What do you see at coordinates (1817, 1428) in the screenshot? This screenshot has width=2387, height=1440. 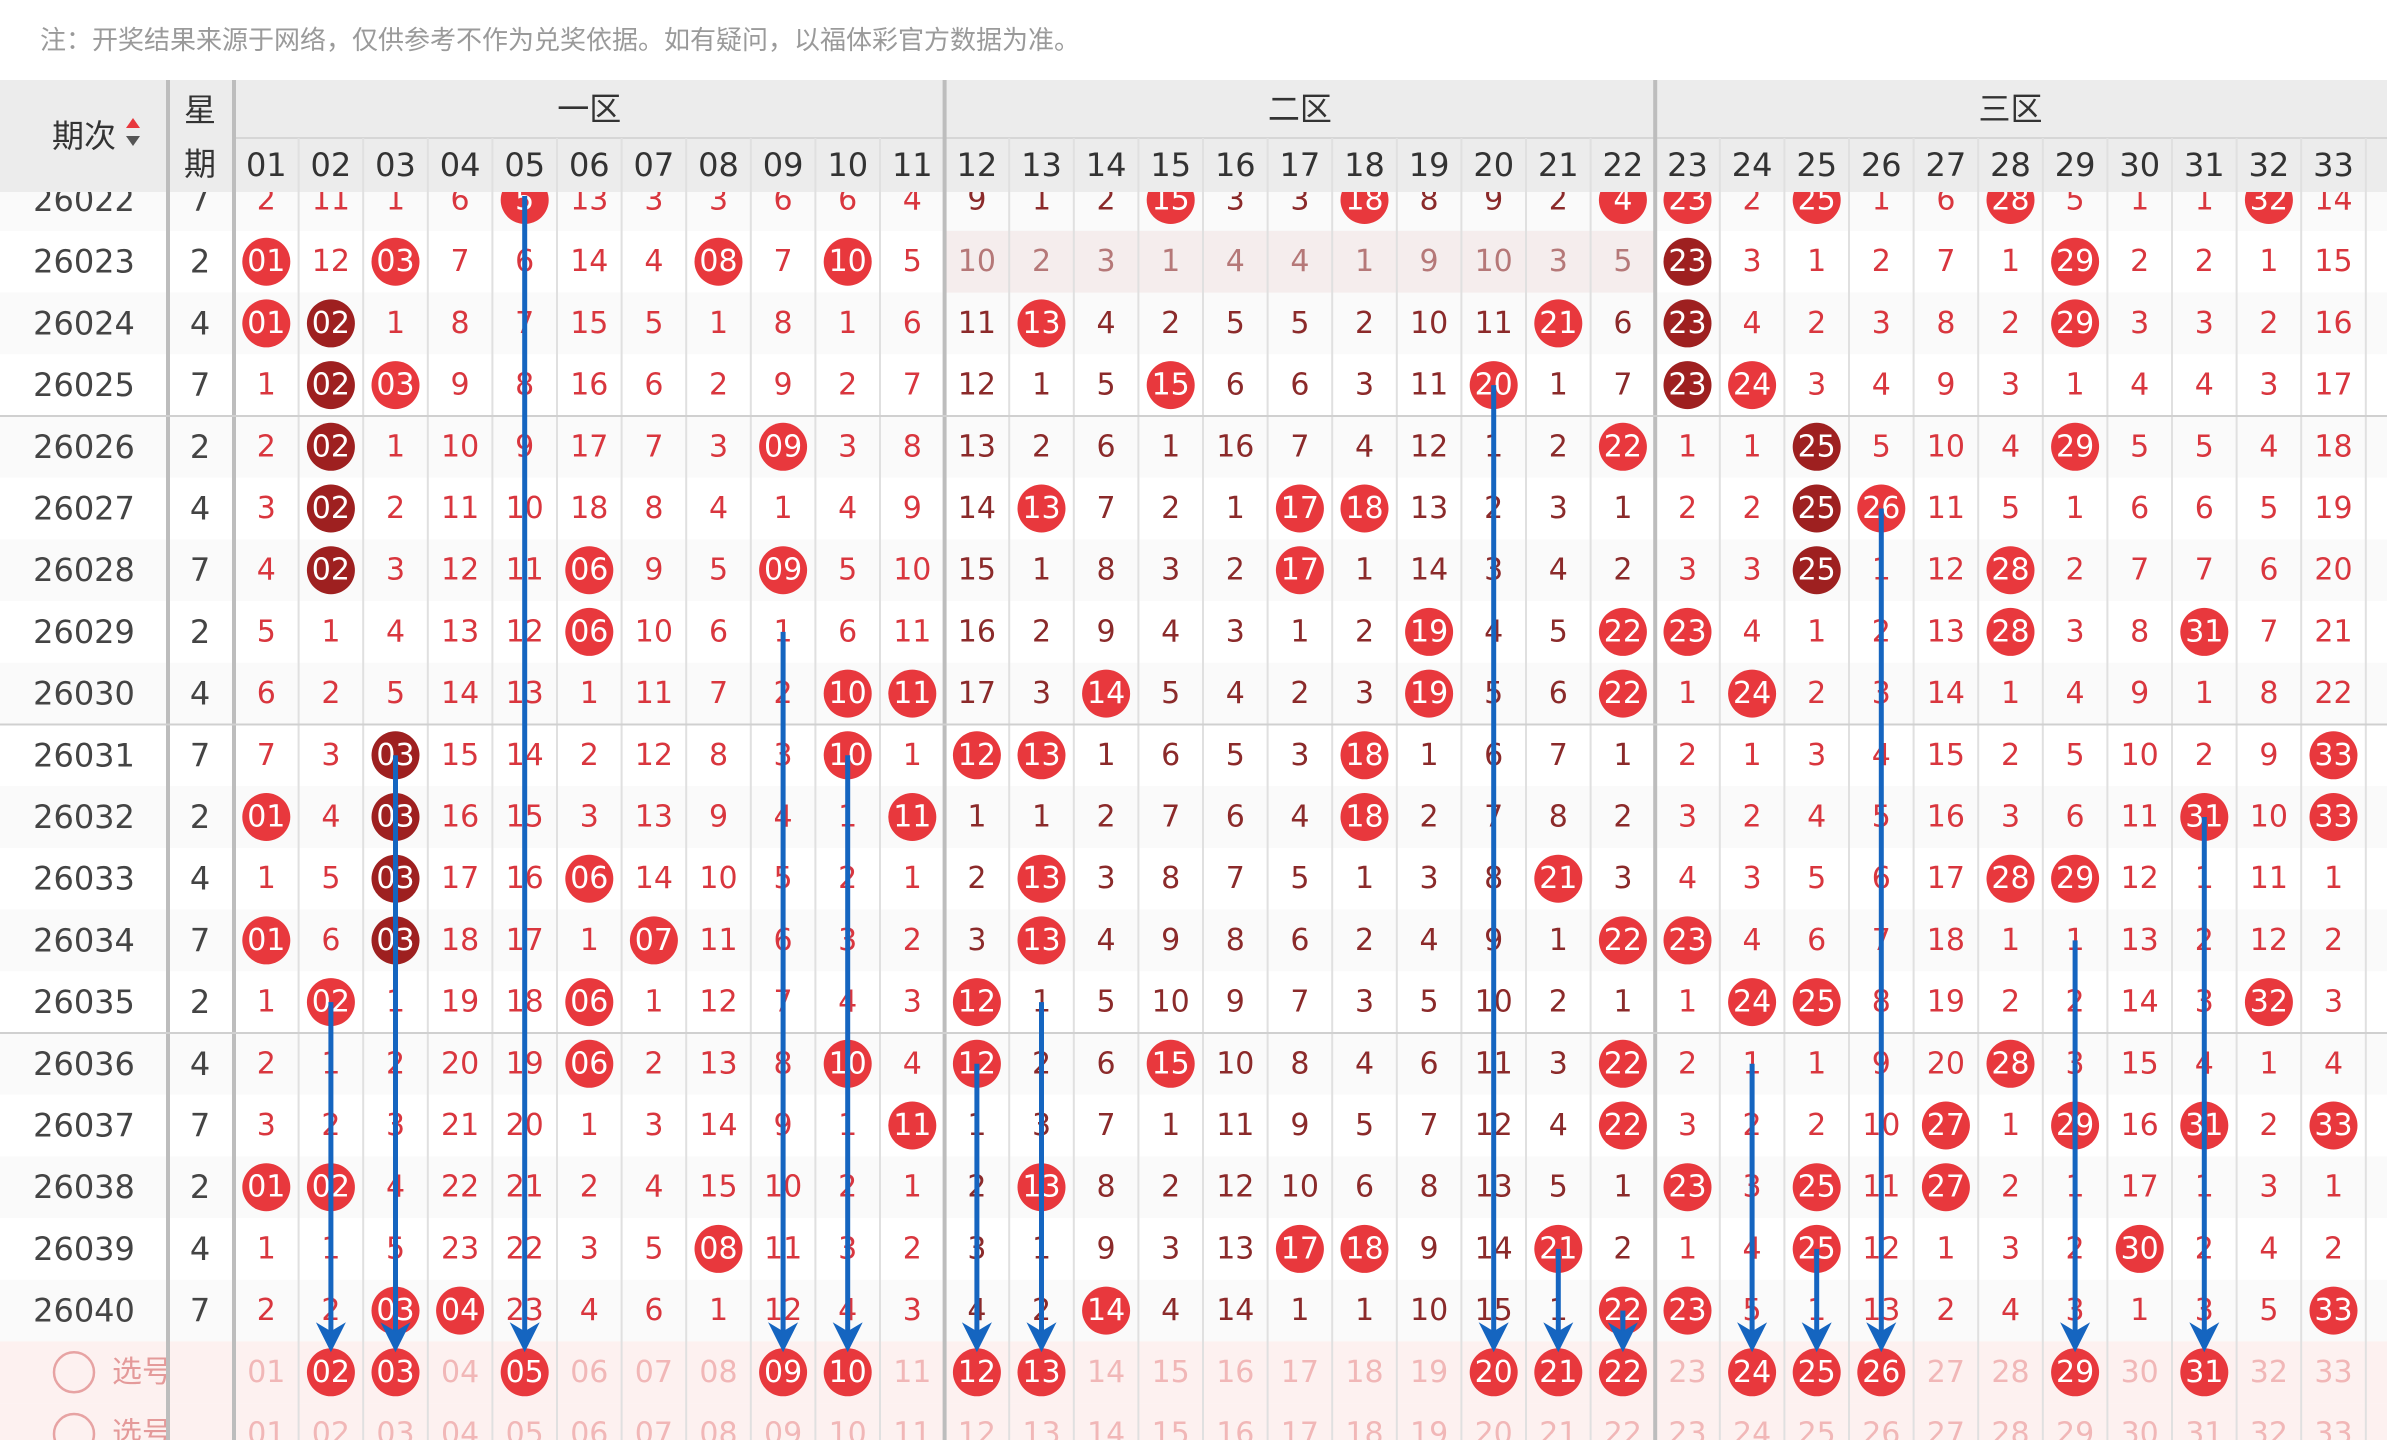 I see `select-number: 25` at bounding box center [1817, 1428].